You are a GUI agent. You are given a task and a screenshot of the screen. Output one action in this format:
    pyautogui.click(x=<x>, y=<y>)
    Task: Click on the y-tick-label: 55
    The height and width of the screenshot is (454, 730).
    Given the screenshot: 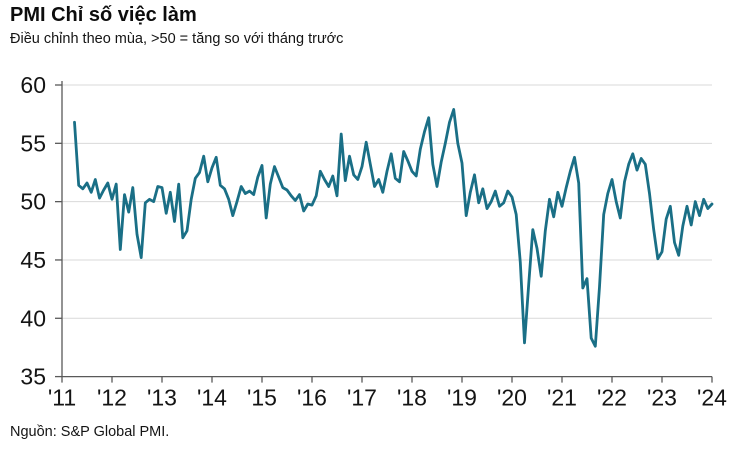 What is the action you would take?
    pyautogui.click(x=33, y=143)
    